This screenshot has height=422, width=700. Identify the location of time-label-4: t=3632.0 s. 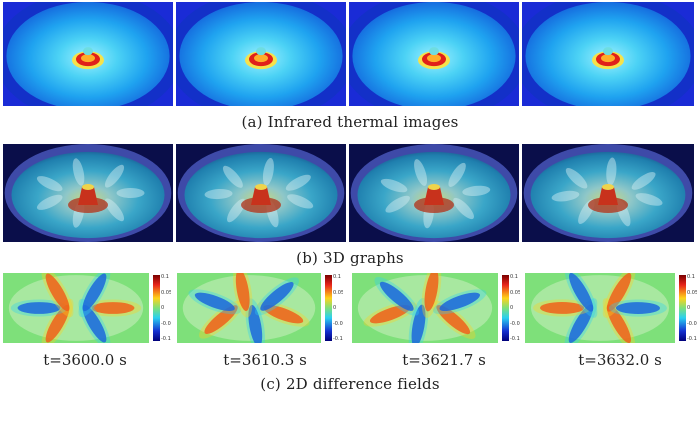
(620, 360).